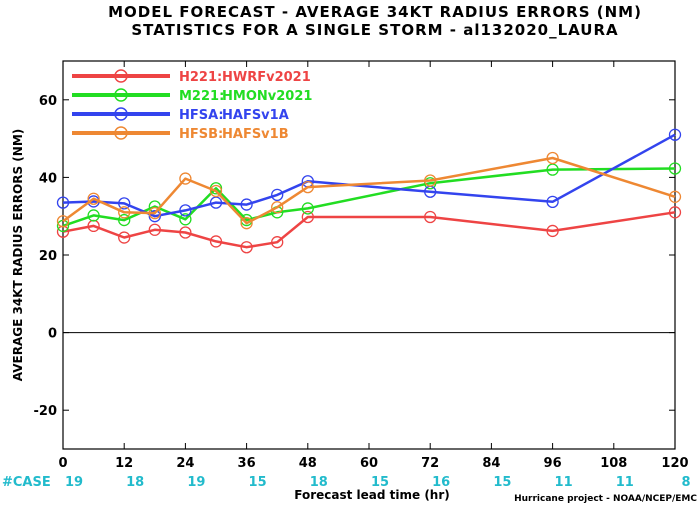 Image resolution: width=700 pixels, height=506 pixels. I want to click on series-hwrfv2021, so click(369, 230).